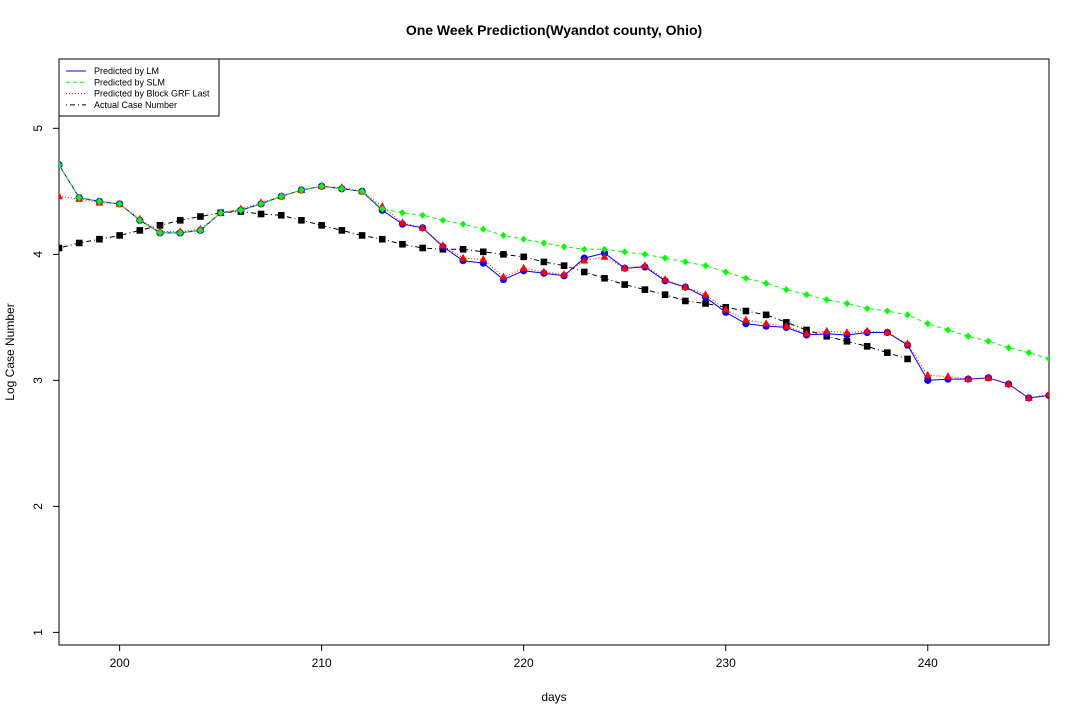 The width and height of the screenshot is (1080, 720). What do you see at coordinates (553, 697) in the screenshot?
I see `x-axis-label: days` at bounding box center [553, 697].